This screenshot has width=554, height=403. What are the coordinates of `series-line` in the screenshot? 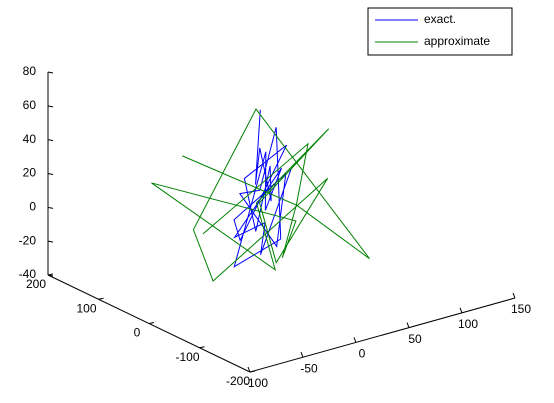 It's located at (262, 188).